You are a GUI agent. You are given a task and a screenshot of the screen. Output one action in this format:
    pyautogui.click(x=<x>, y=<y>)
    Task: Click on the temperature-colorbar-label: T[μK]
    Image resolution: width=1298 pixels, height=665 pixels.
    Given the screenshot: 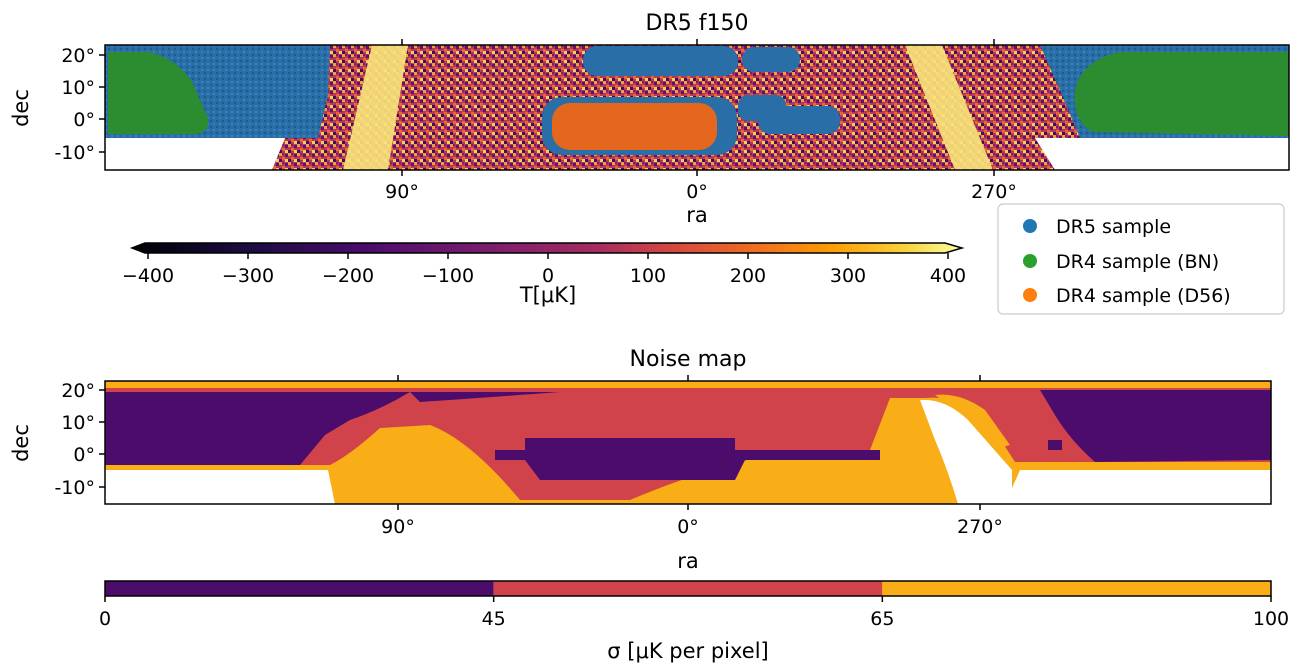 What is the action you would take?
    pyautogui.click(x=547, y=295)
    